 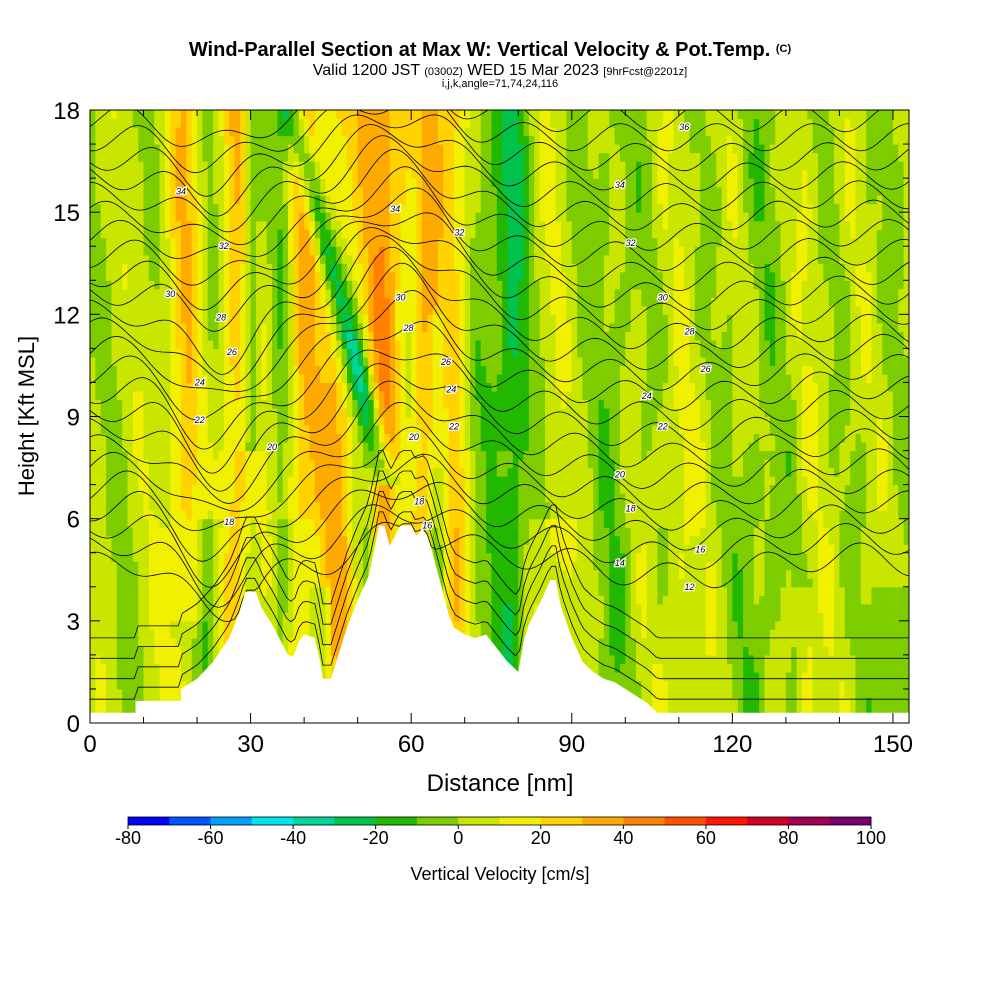 I want to click on contour-label: 30, so click(x=663, y=297).